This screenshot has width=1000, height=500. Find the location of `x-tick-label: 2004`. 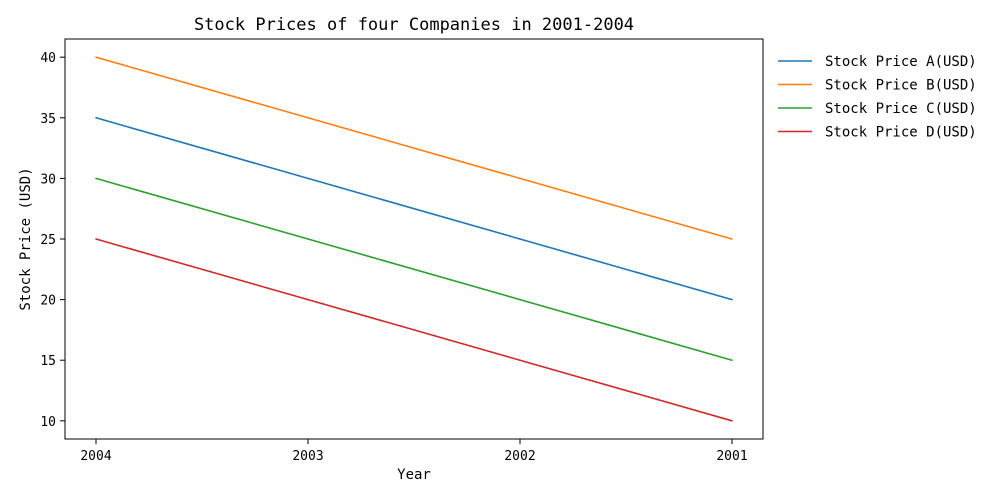

x-tick-label: 2004 is located at coordinates (95, 456).